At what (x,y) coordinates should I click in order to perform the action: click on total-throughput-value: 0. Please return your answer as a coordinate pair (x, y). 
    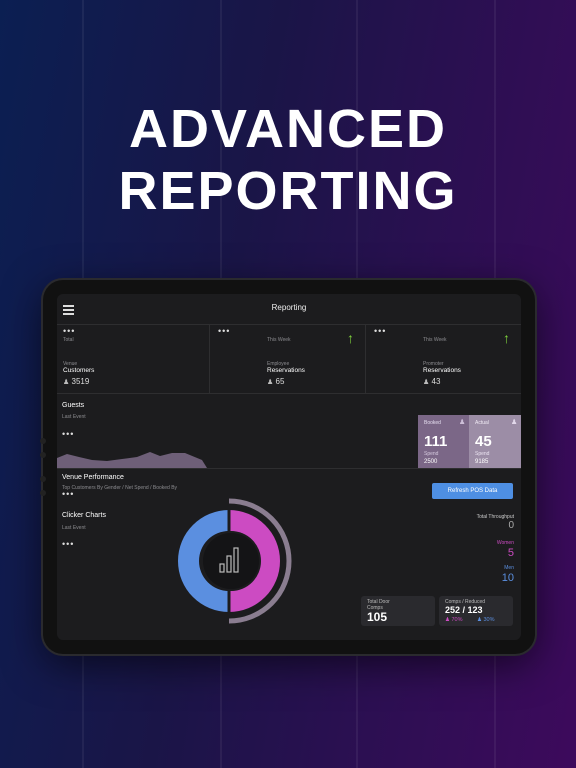
    Looking at the image, I should click on (511, 525).